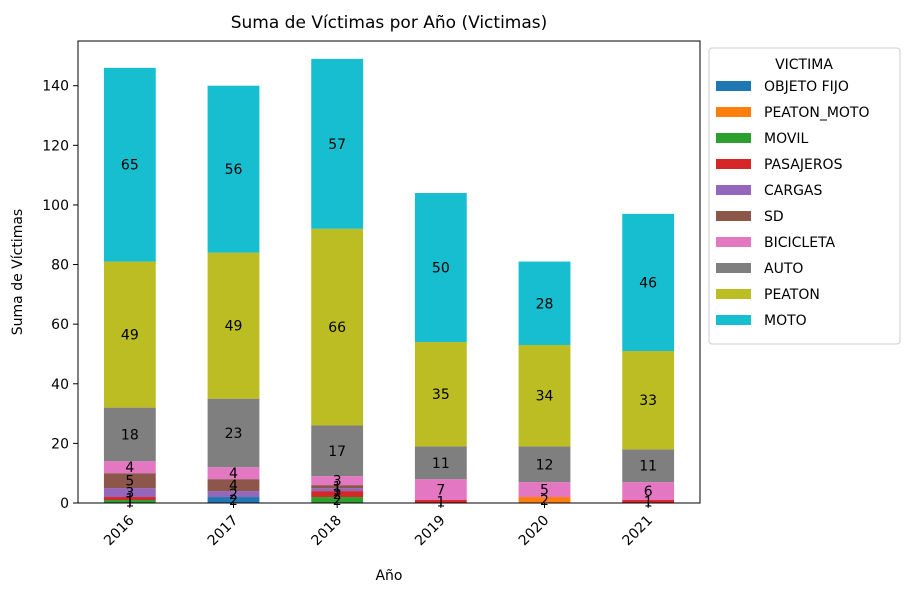  Describe the element at coordinates (60, 295) in the screenshot. I see `y-axis: 0 20 40 60 80 100 120 140` at that location.